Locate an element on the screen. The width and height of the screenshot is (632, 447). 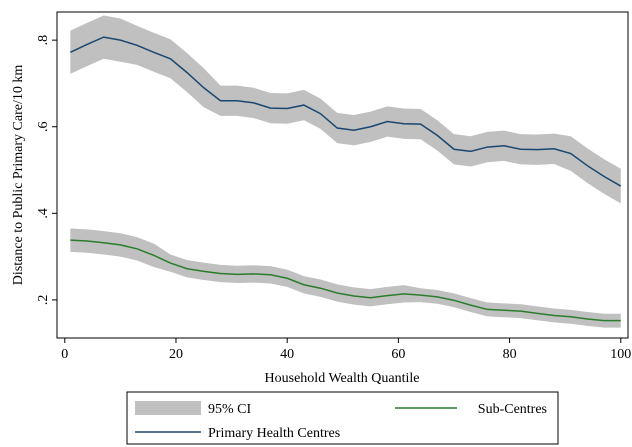
y-tick-label: .8 is located at coordinates (43, 40).